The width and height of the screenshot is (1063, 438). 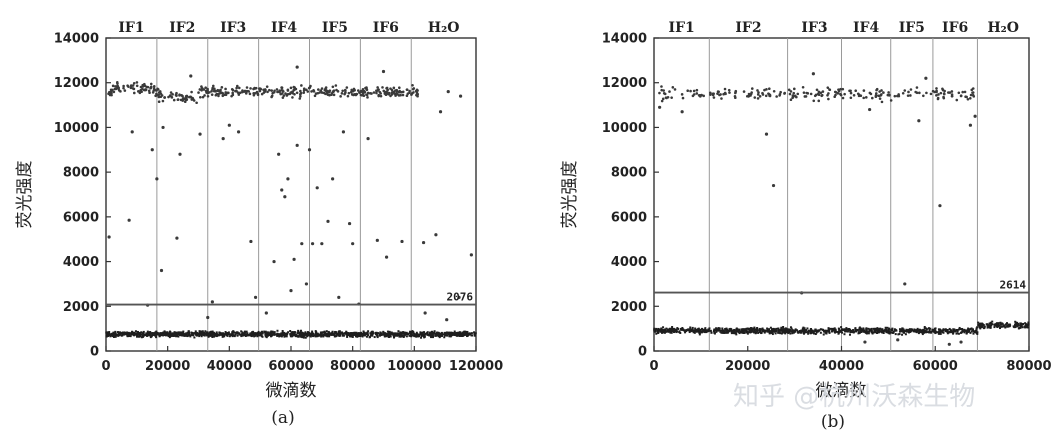 What do you see at coordinates (291, 391) in the screenshot?
I see `x-axis-title: 微滴数` at bounding box center [291, 391].